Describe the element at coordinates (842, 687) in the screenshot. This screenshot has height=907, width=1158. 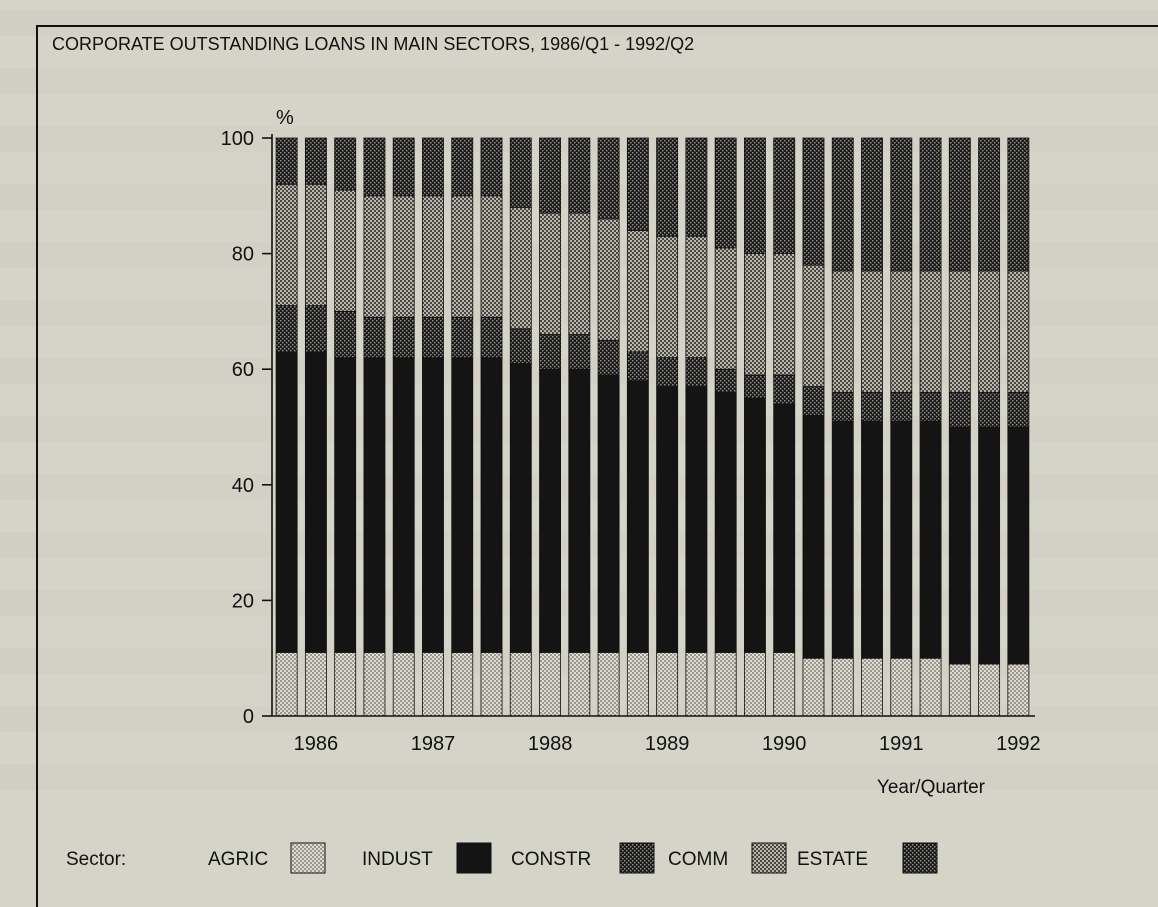
I see `bar-segment-agric-1990Q4` at that location.